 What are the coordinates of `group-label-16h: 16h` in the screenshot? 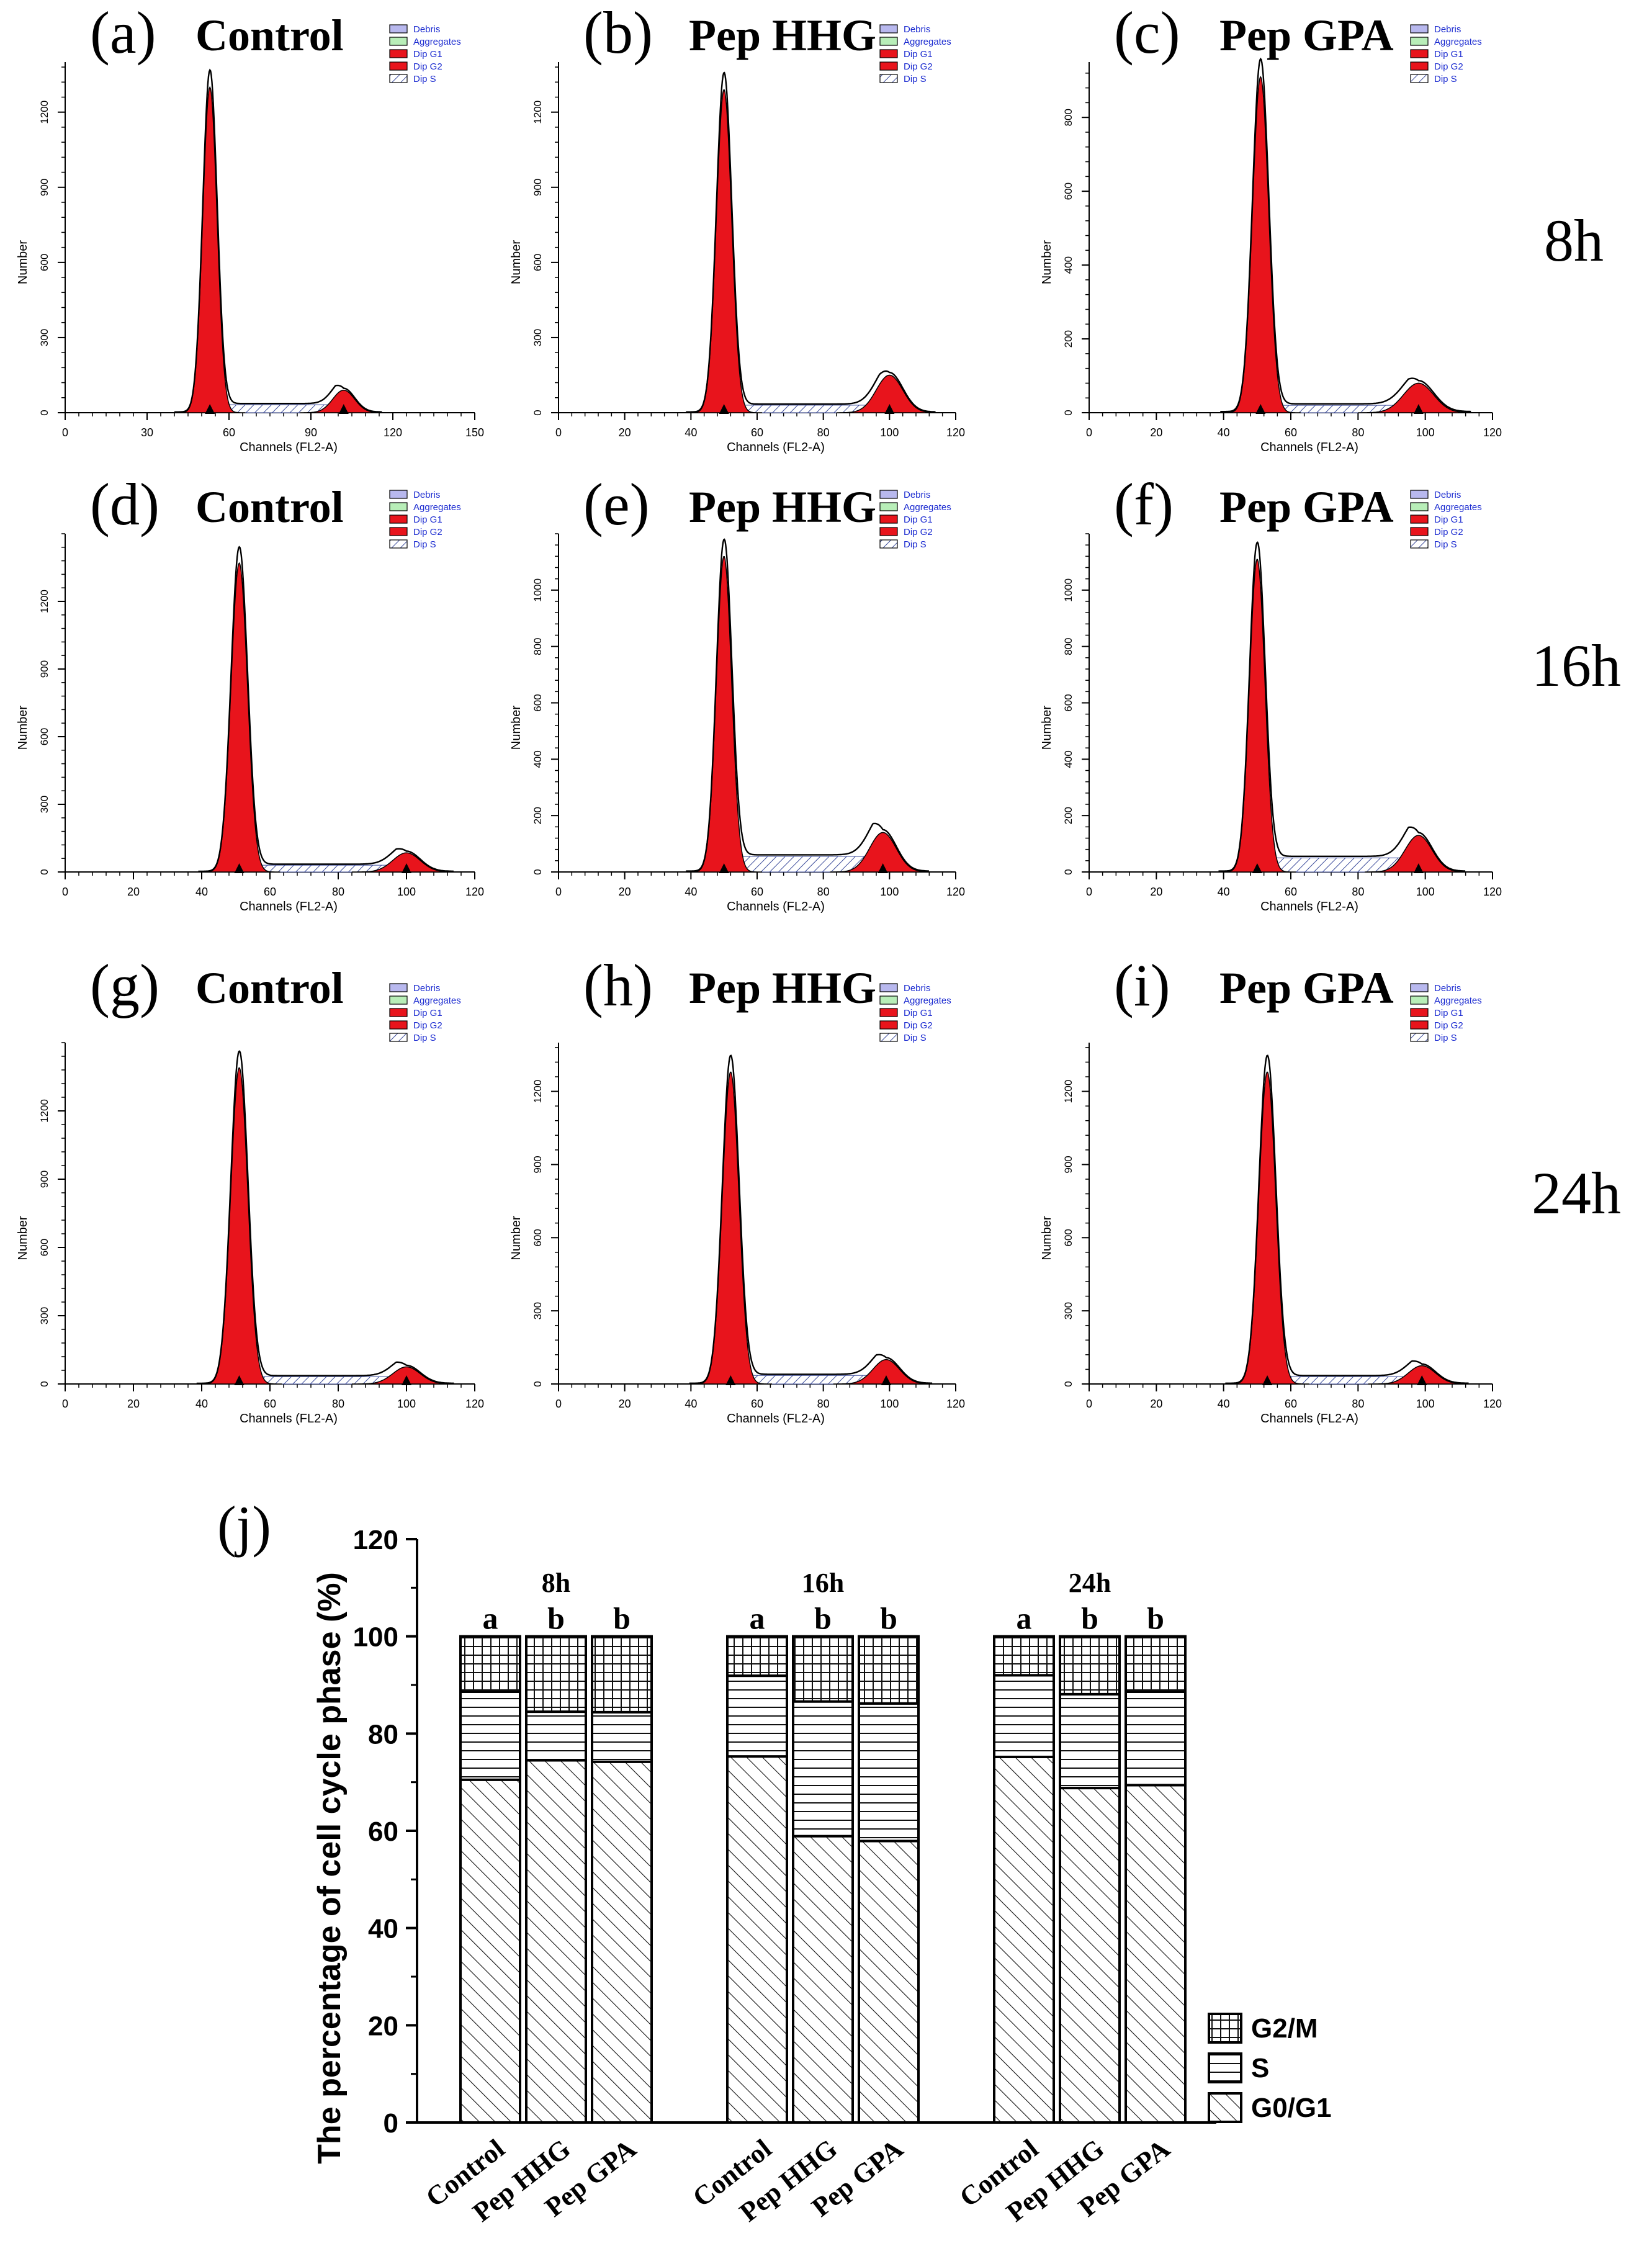 It's located at (823, 1583).